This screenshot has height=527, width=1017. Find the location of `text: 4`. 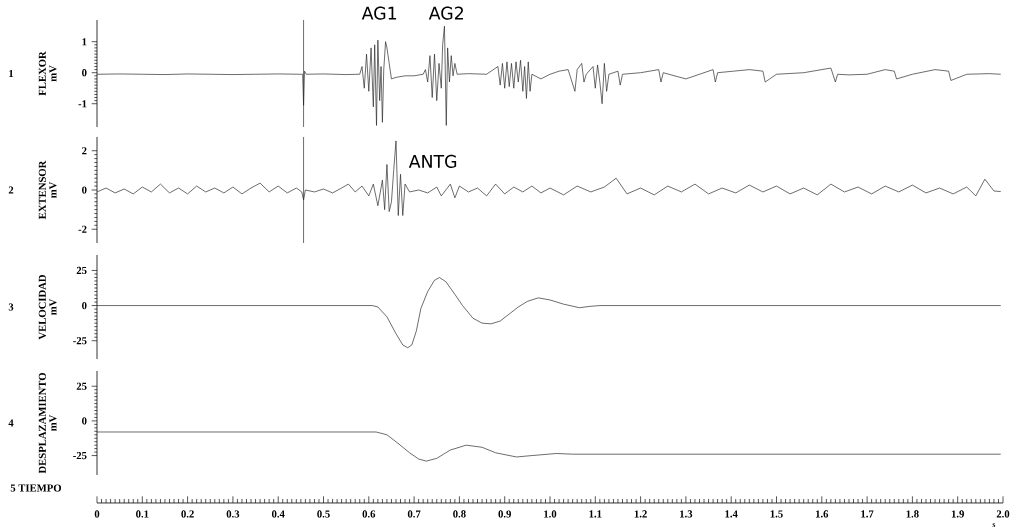

text: 4 is located at coordinates (11, 423).